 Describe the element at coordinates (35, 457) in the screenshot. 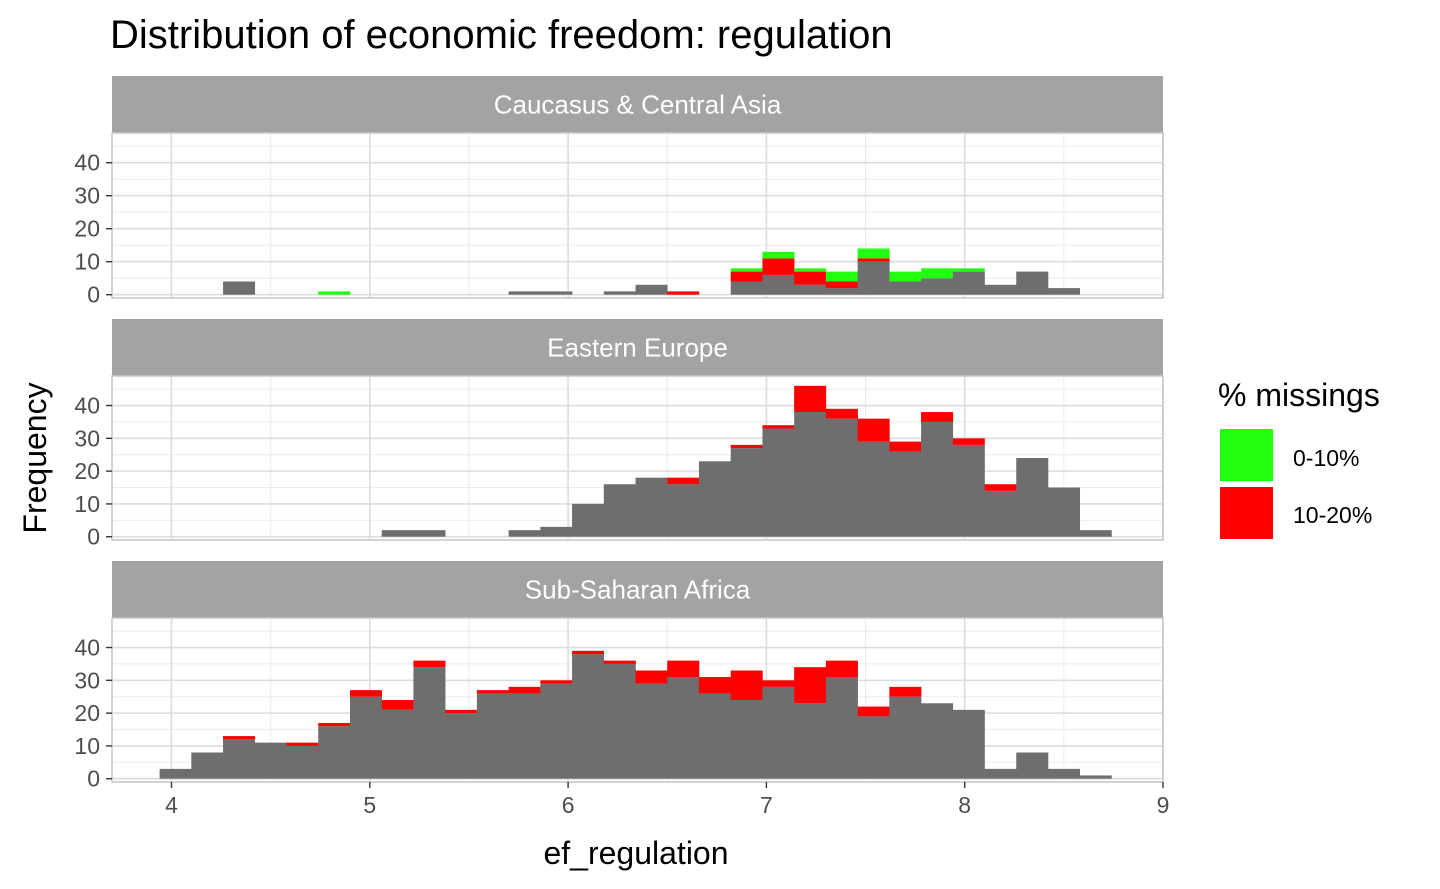

I see `y-axis-title: Frequency` at that location.